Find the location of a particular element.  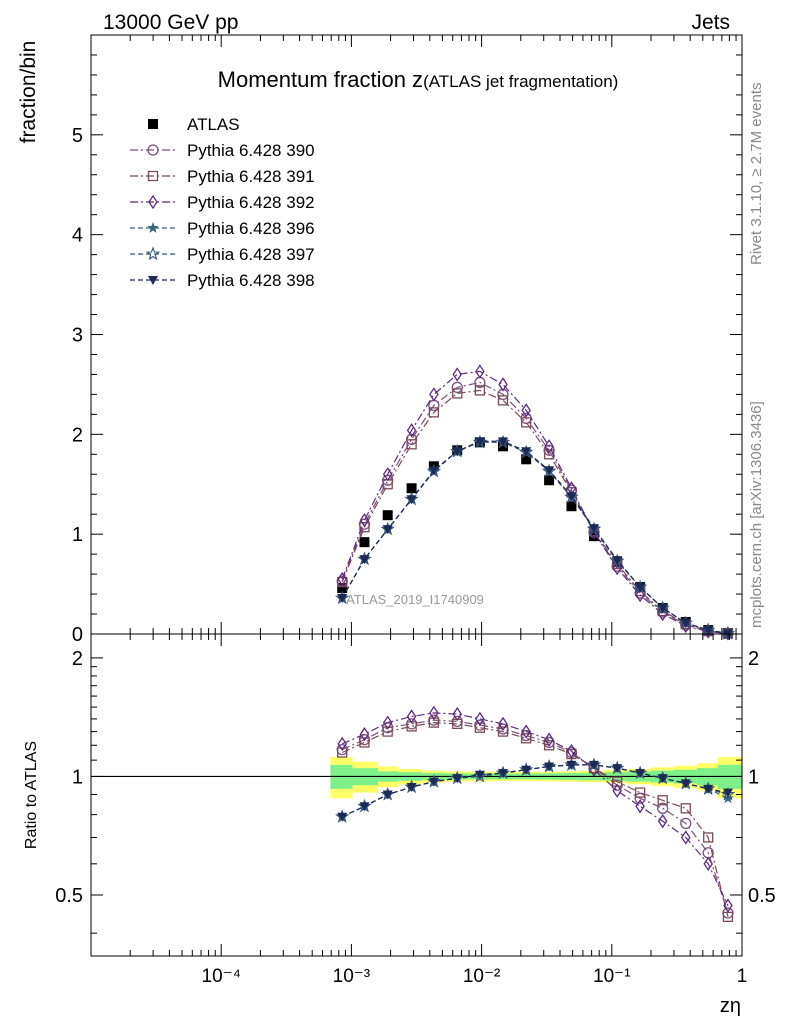

ratio-y-tick-label-right: 1 is located at coordinates (753, 777).